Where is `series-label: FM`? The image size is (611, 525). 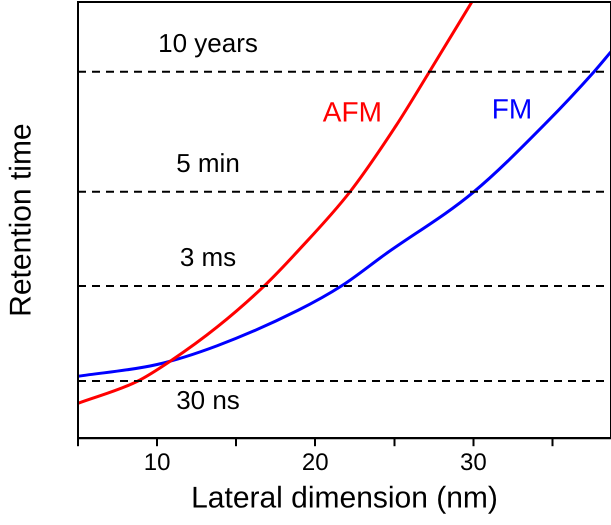 series-label: FM is located at coordinates (512, 109).